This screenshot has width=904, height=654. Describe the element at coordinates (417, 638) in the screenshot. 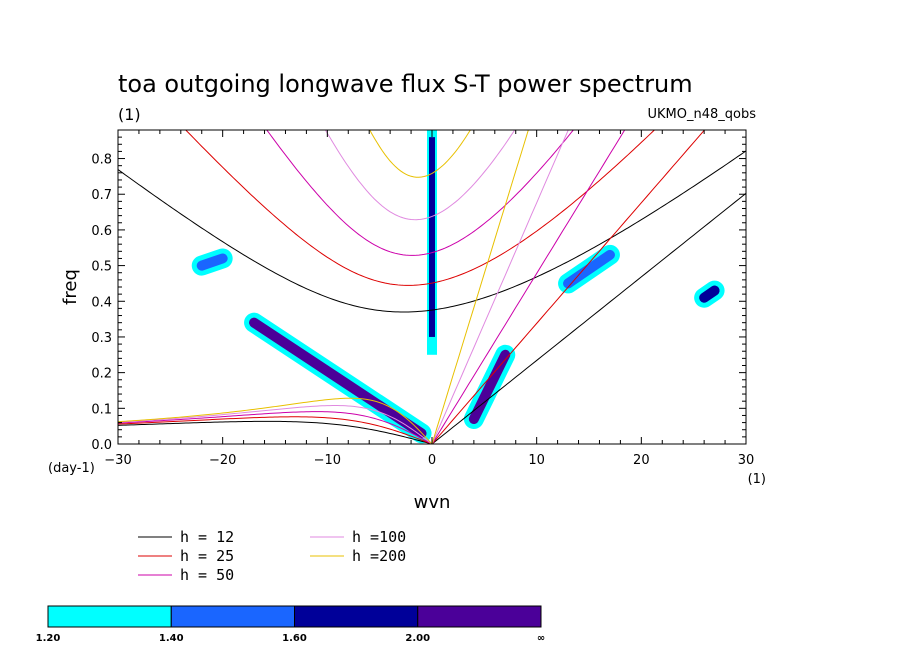

I see `colorbar-label: 2.00` at that location.